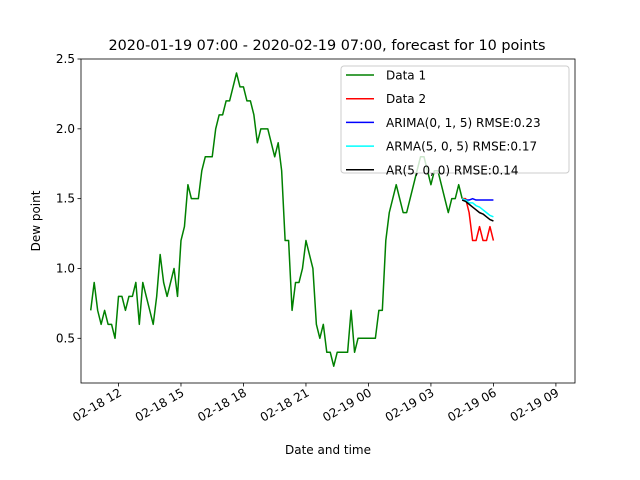  Describe the element at coordinates (406, 76) in the screenshot. I see `legend-entry: Data 1` at that location.